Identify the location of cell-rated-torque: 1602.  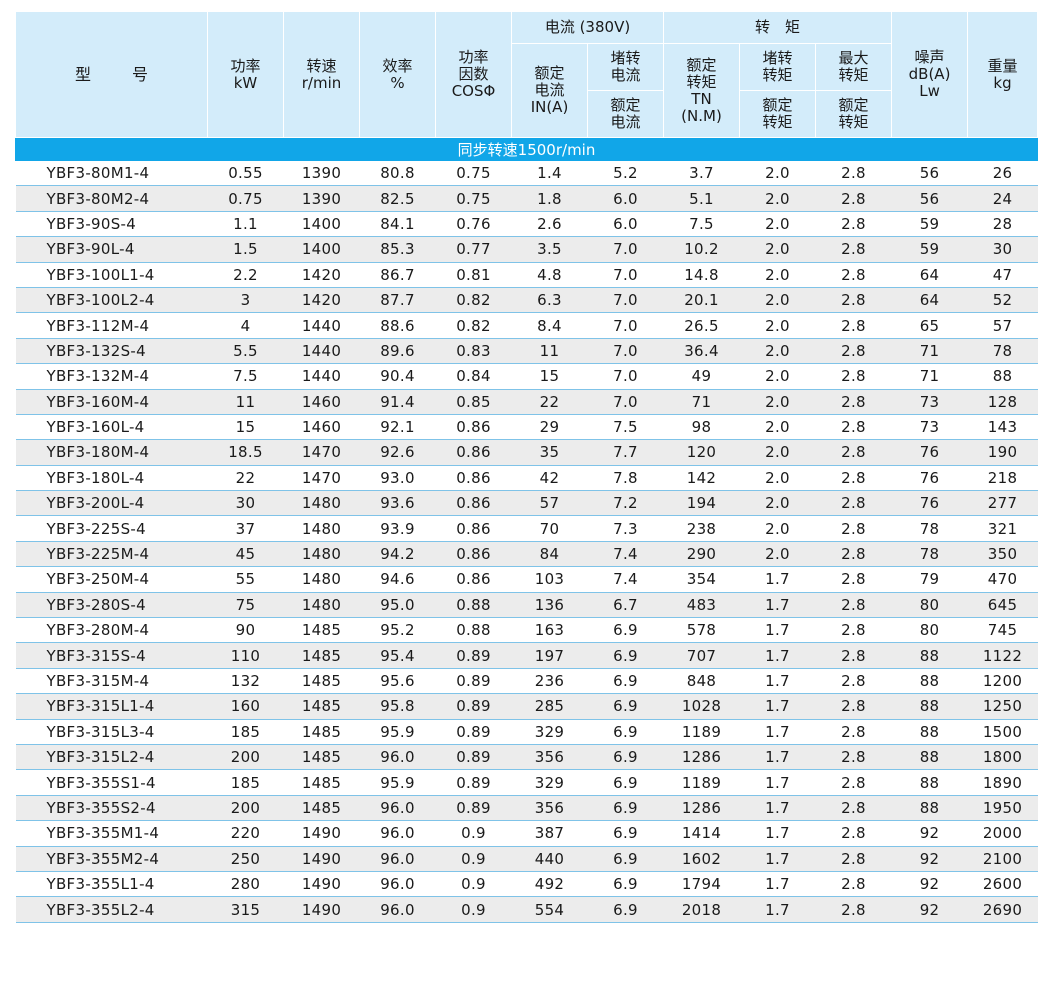
(701, 859).